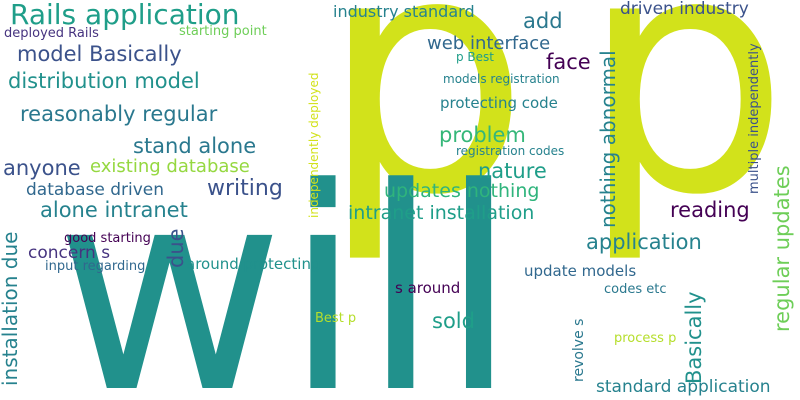 The height and width of the screenshot is (400, 800). What do you see at coordinates (580, 271) in the screenshot?
I see `word-update-models: update models` at bounding box center [580, 271].